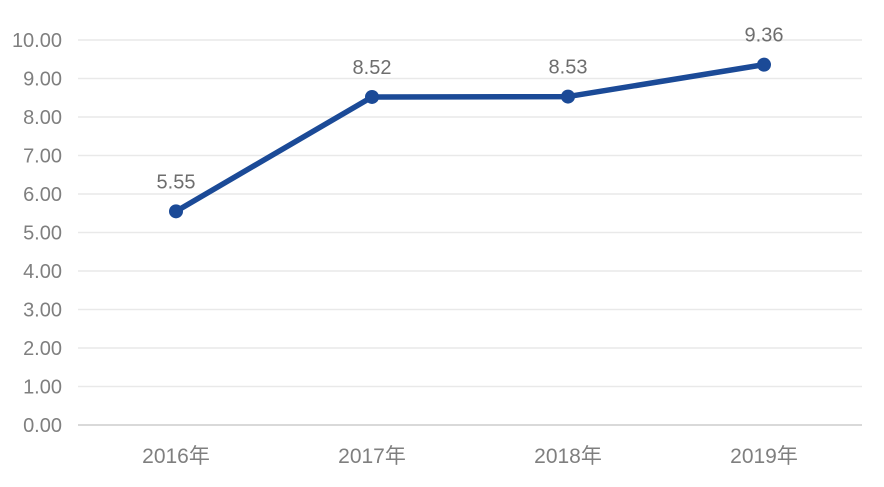 Image resolution: width=884 pixels, height=487 pixels. What do you see at coordinates (568, 68) in the screenshot?
I see `data-point-label: 8.53` at bounding box center [568, 68].